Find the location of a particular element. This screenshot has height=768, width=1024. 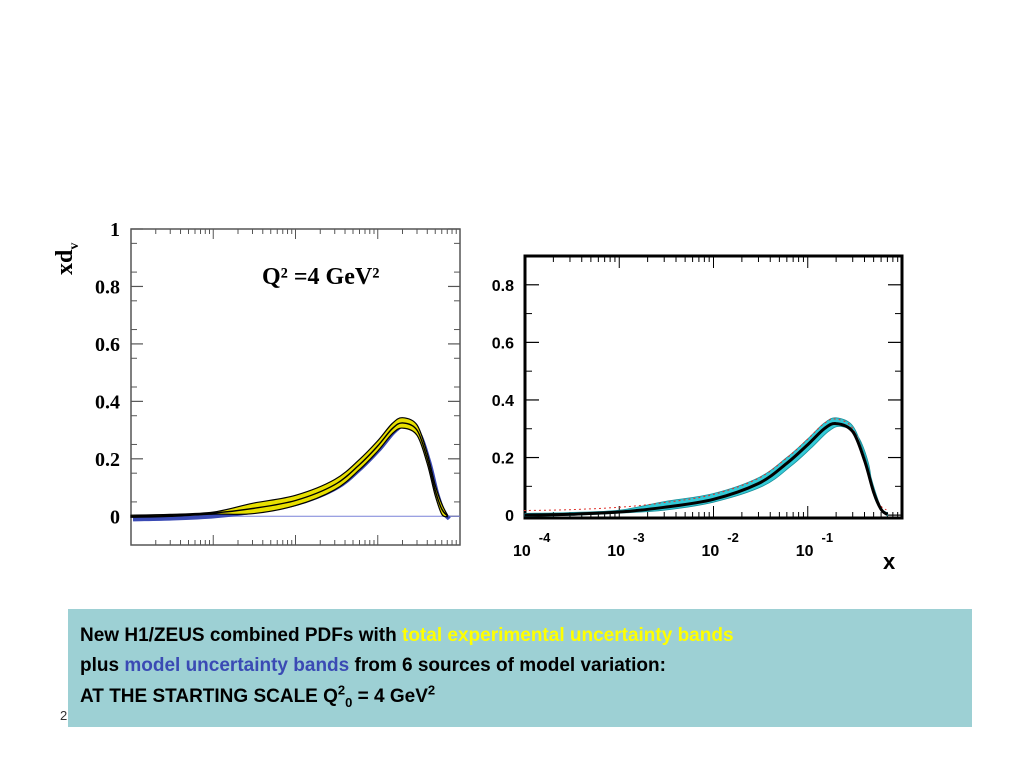

left-y-tick-label: 0 is located at coordinates (115, 517).